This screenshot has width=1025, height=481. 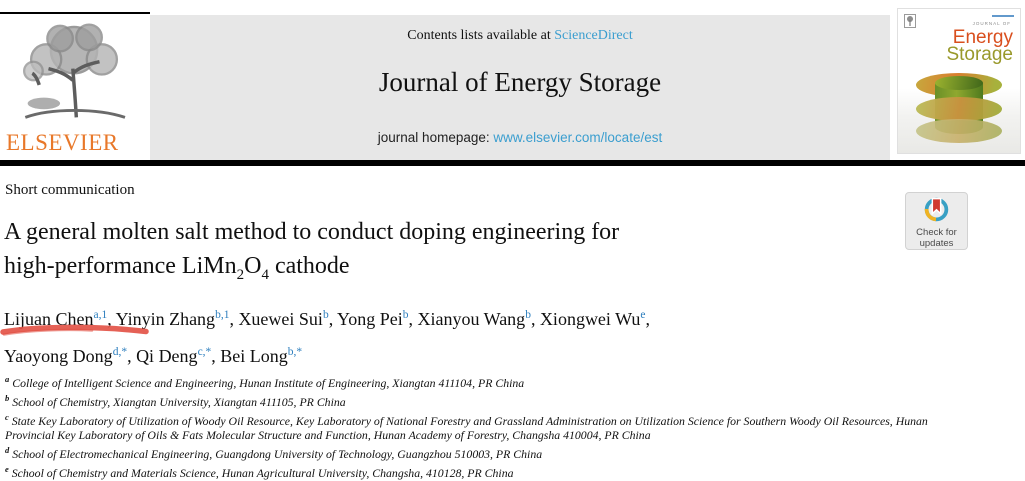 I want to click on author-name: Xianyou Wang, so click(x=471, y=319).